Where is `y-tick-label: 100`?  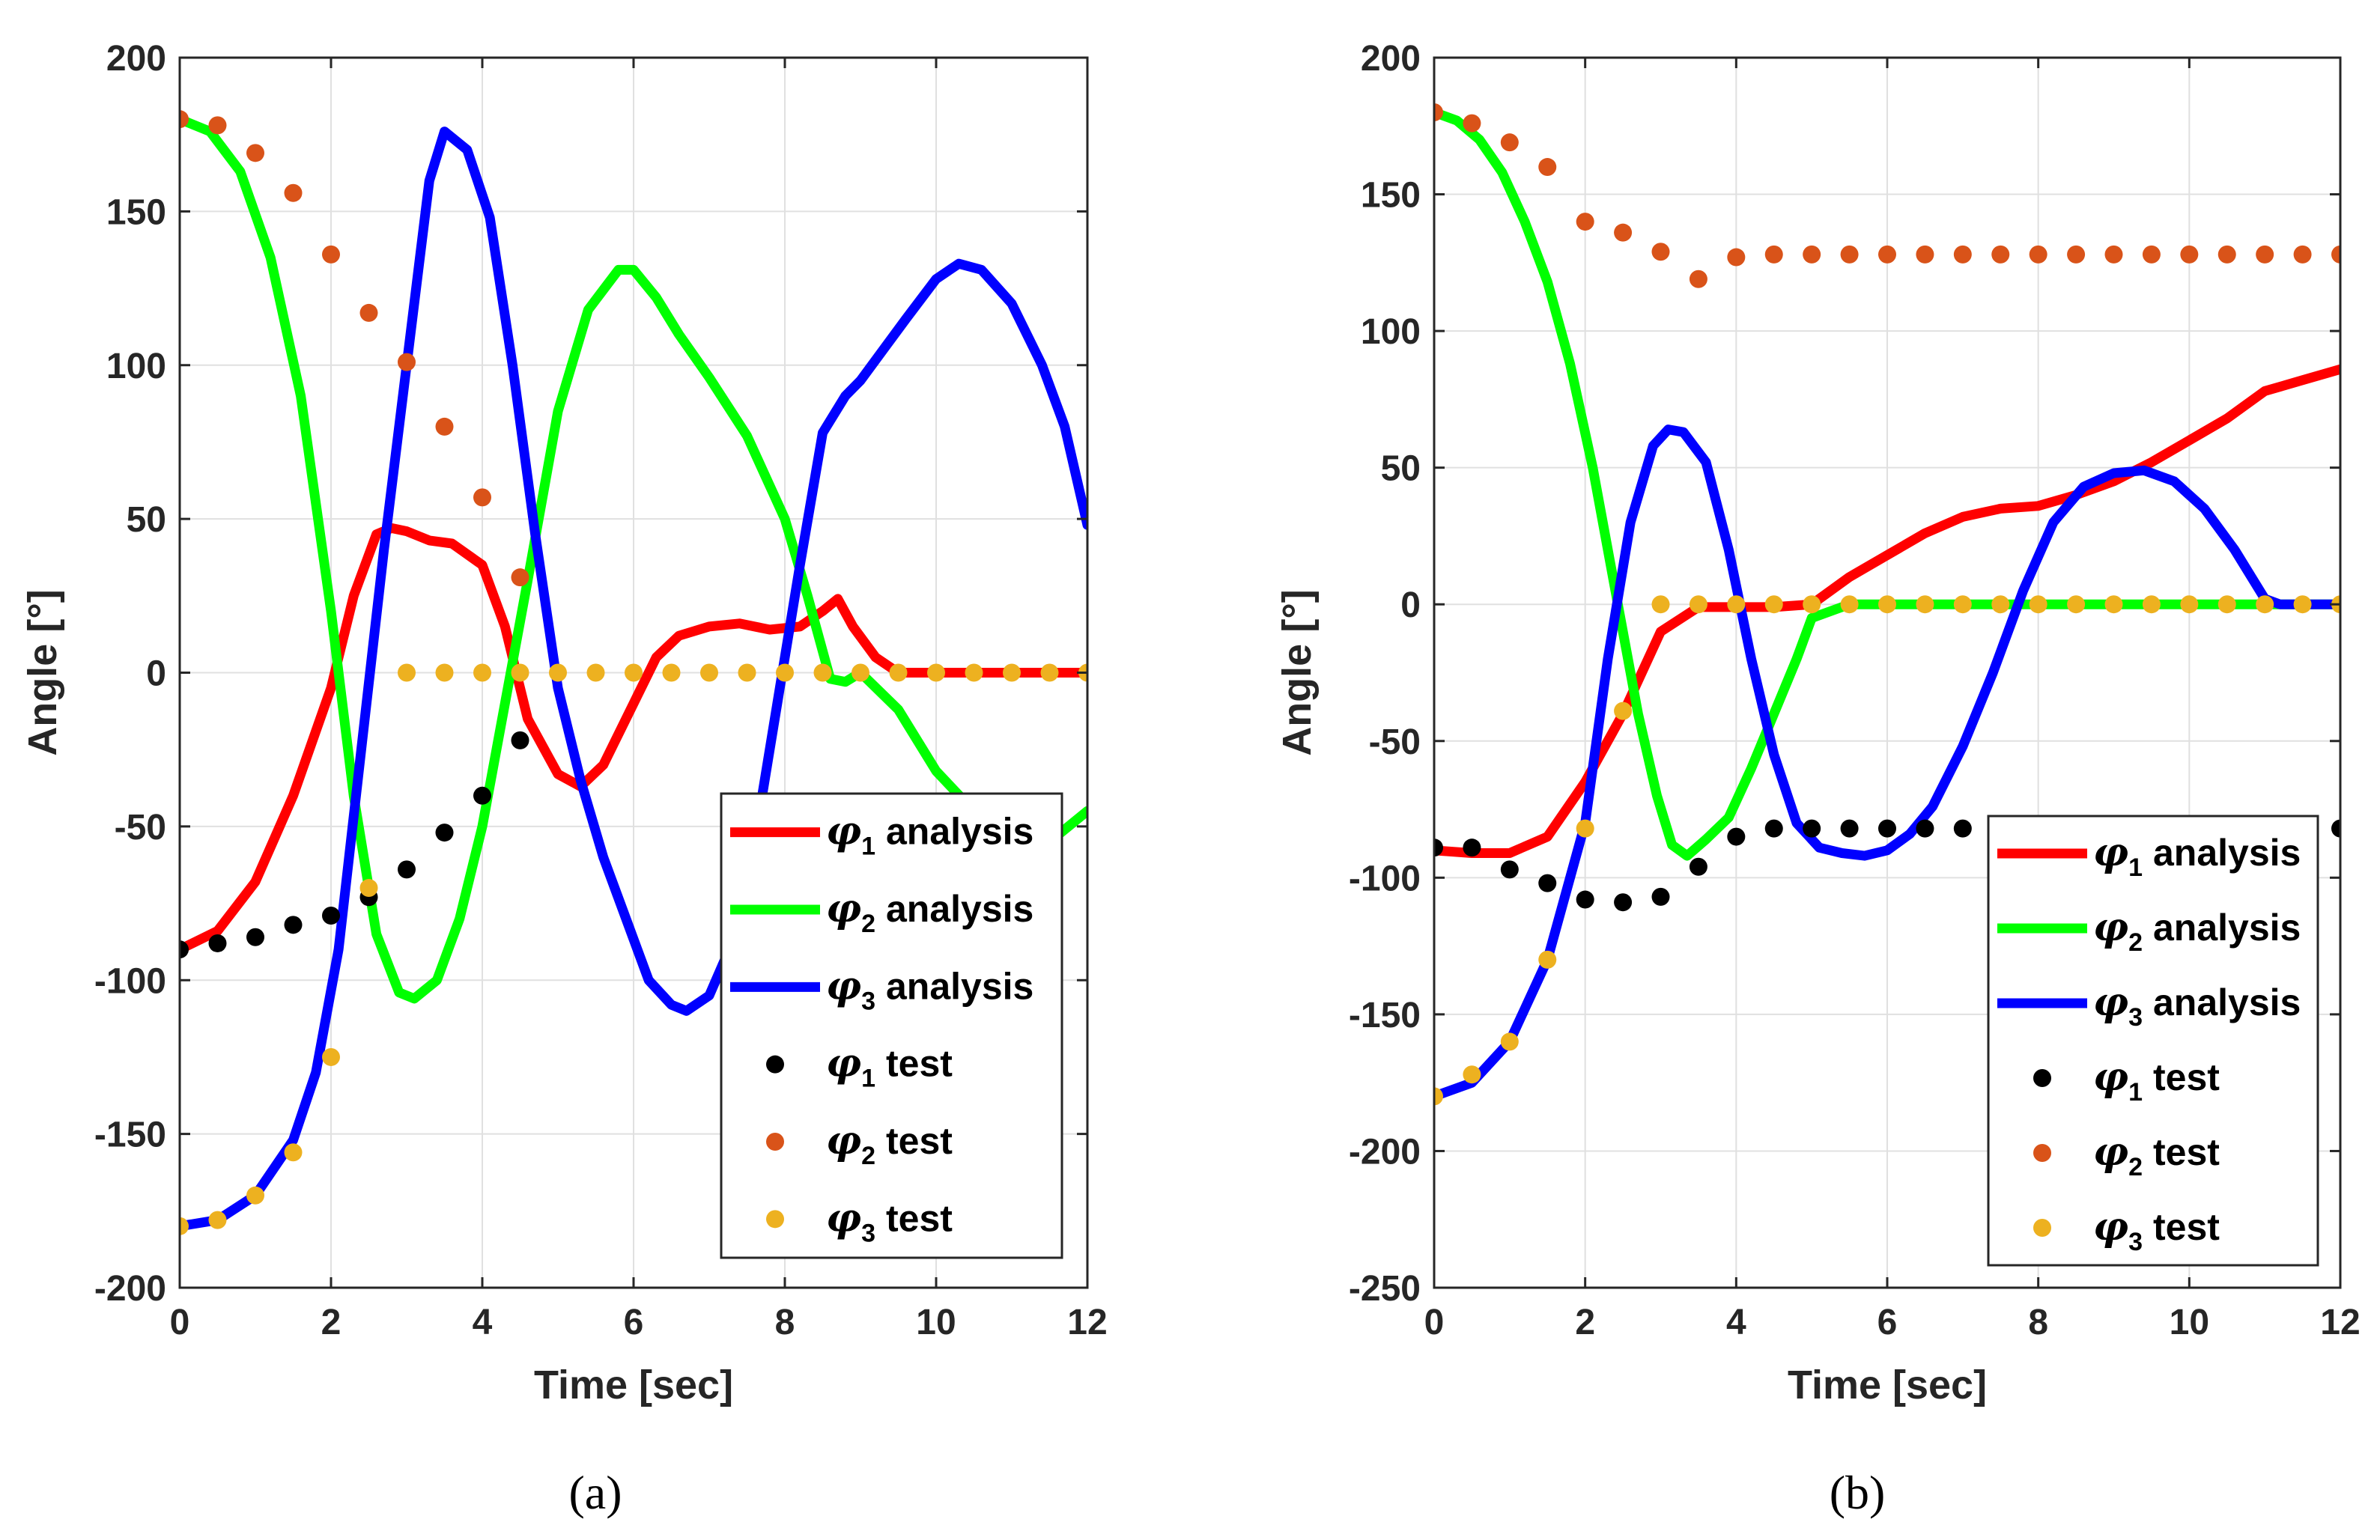 y-tick-label: 100 is located at coordinates (136, 366).